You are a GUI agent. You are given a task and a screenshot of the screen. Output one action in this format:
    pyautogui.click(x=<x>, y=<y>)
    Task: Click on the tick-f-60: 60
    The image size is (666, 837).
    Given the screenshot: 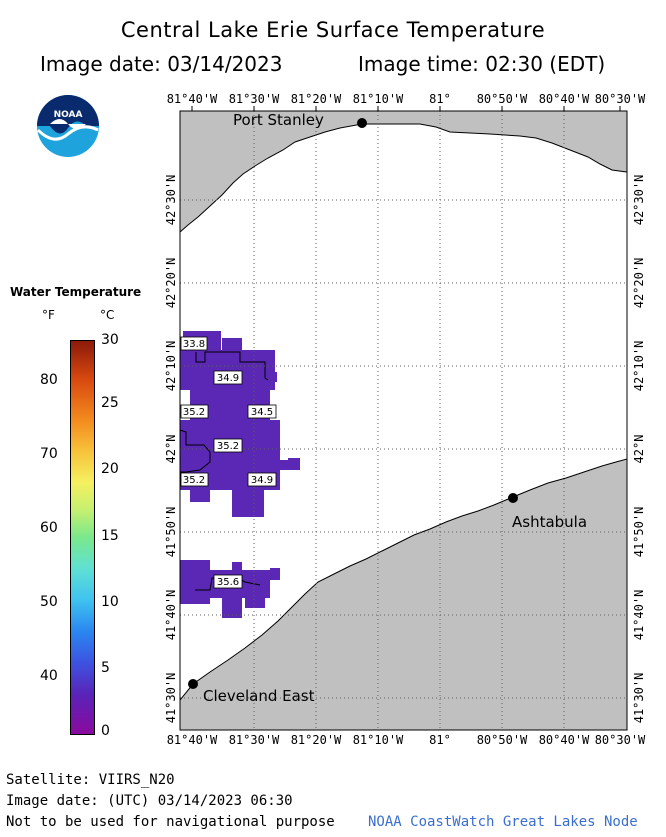 What is the action you would take?
    pyautogui.click(x=49, y=528)
    